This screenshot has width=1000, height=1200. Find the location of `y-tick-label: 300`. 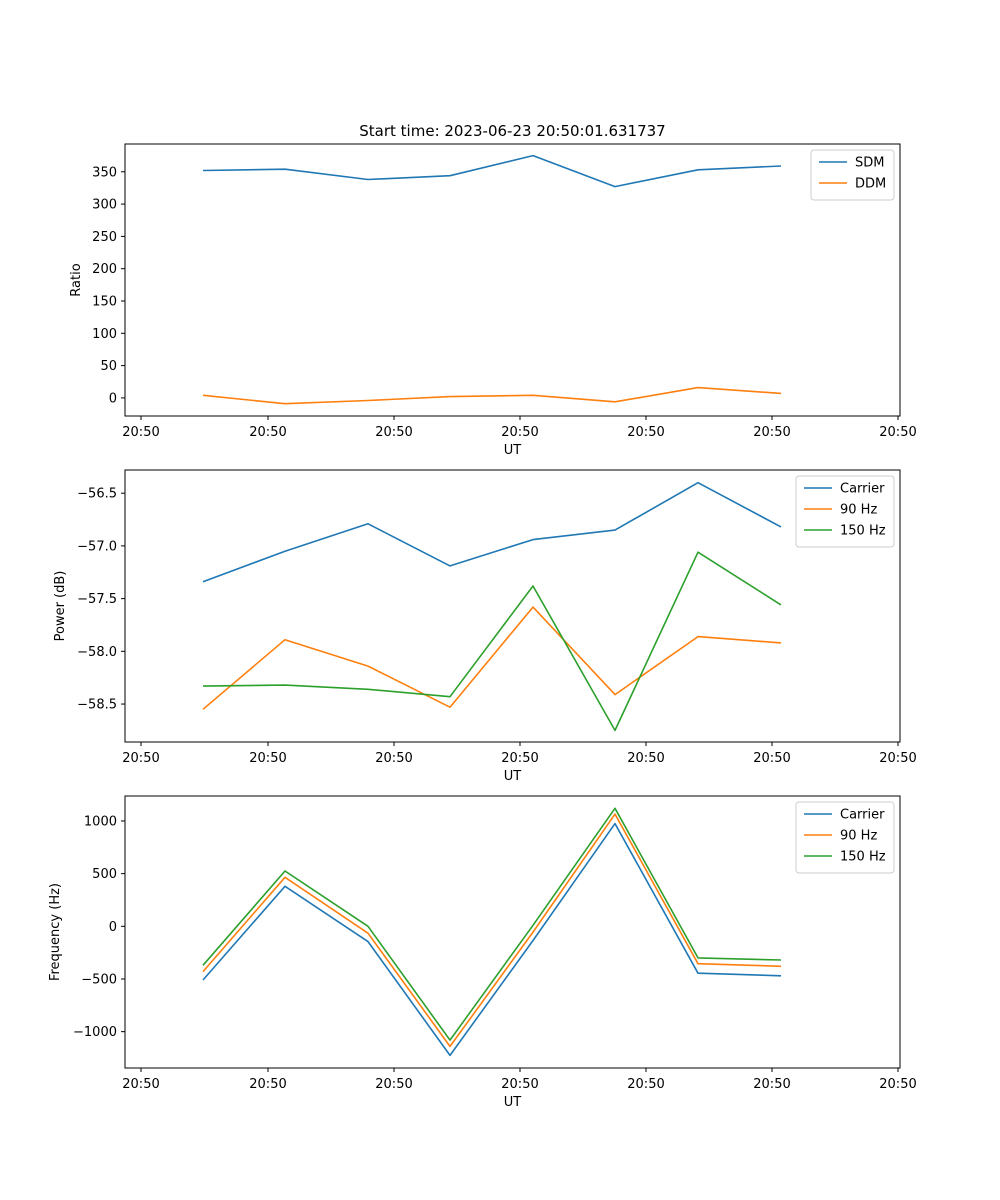

y-tick-label: 300 is located at coordinates (104, 205).